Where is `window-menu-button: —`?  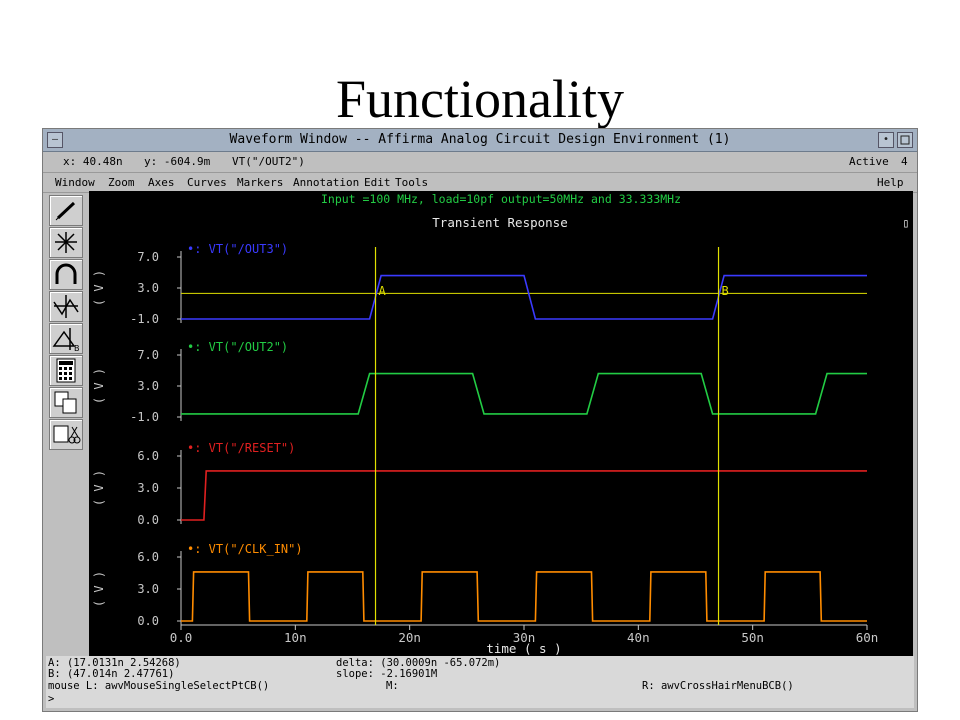 window-menu-button: — is located at coordinates (55, 140).